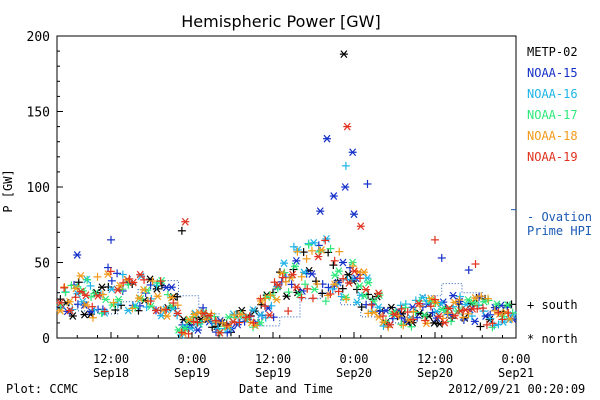  Describe the element at coordinates (46, 339) in the screenshot. I see `y-tick-label: 0` at that location.